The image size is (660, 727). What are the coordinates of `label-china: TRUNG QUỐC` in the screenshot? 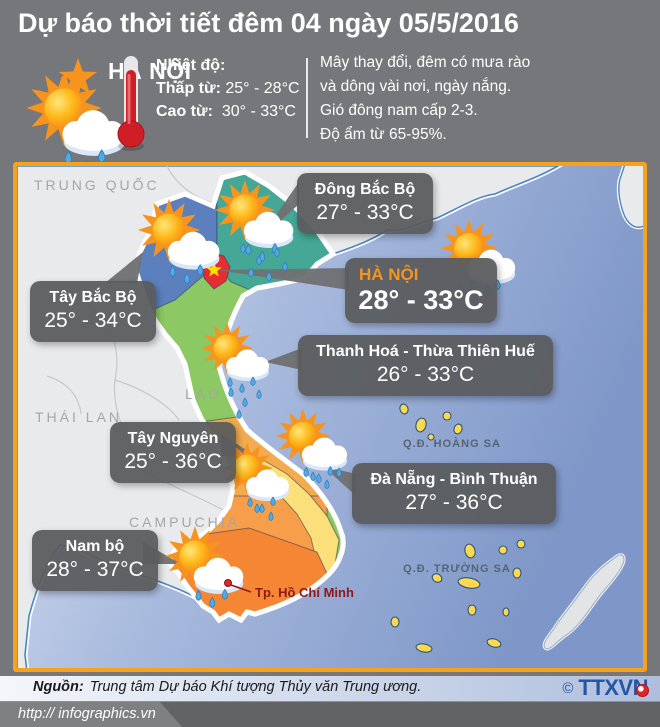 It's located at (97, 184).